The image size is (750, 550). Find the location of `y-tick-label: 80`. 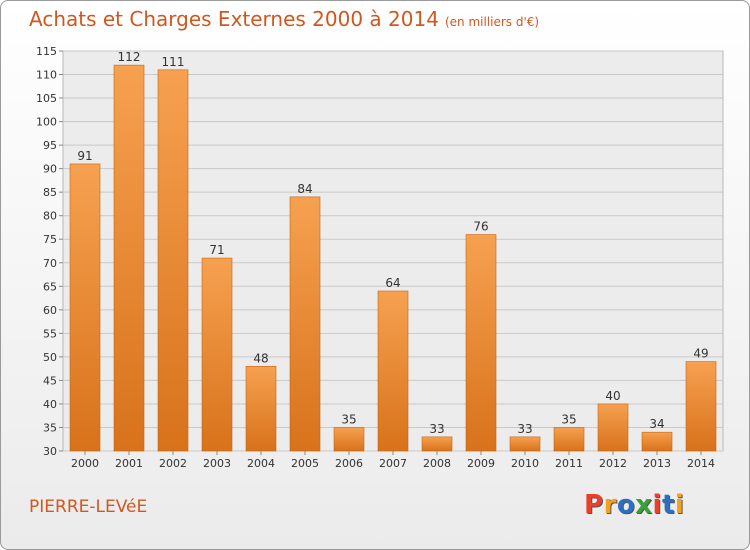

y-tick-label: 80 is located at coordinates (50, 216).